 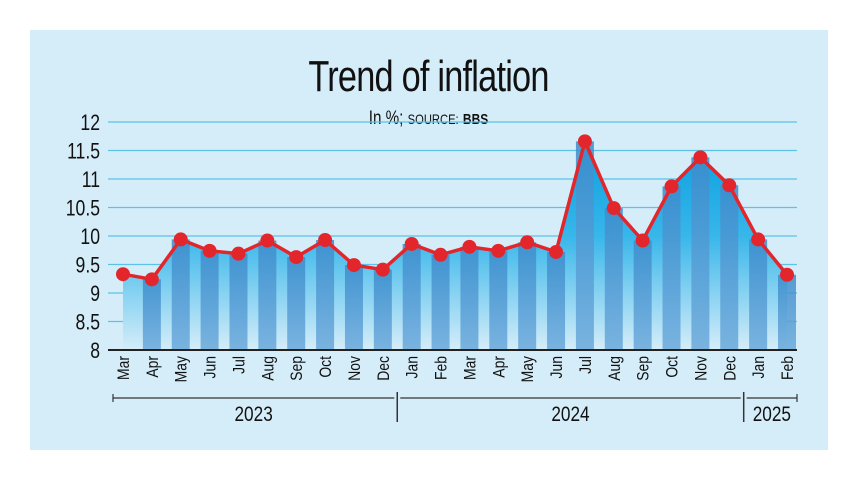 I want to click on y-tick-label: 11, so click(x=91, y=180).